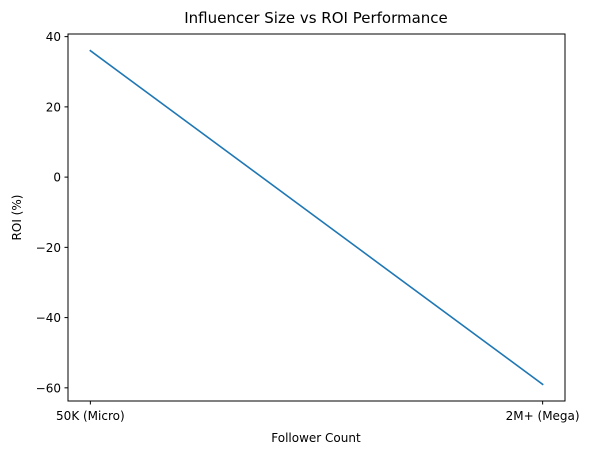  I want to click on x-tick-label: 2M+ (Mega), so click(543, 416).